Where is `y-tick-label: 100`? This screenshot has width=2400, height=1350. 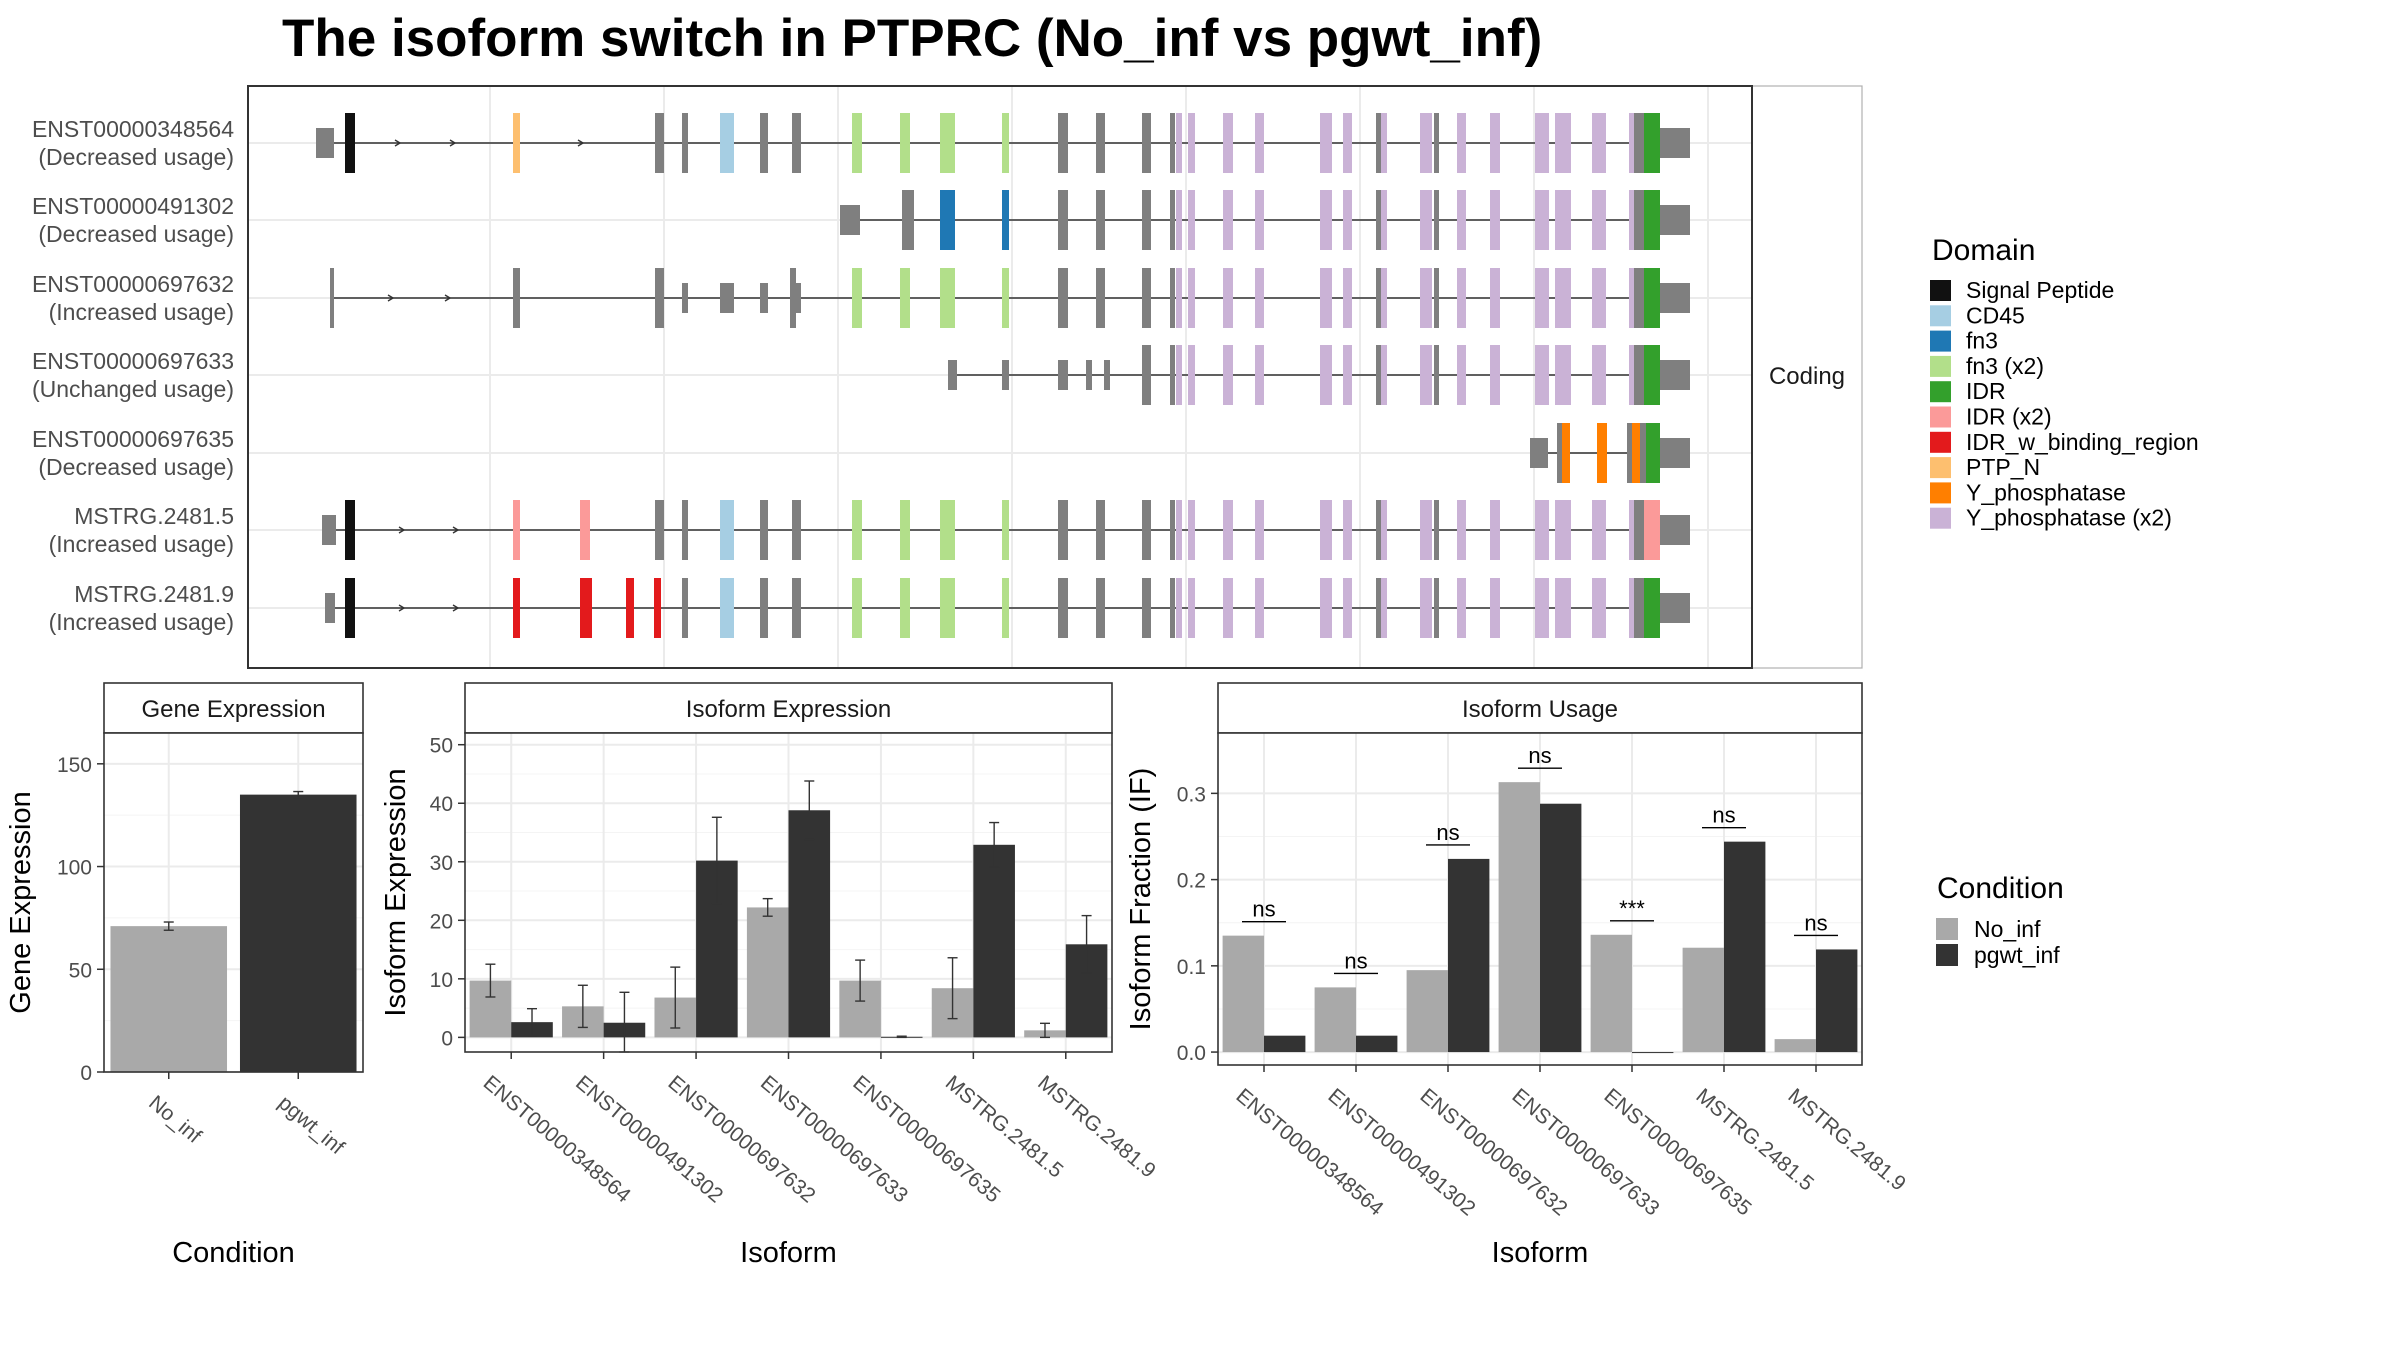 y-tick-label: 100 is located at coordinates (74, 868).